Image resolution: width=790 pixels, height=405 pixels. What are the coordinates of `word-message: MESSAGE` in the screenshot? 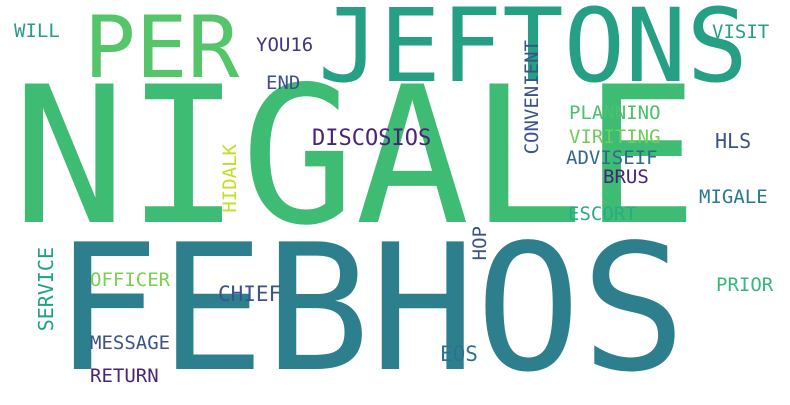 It's located at (130, 343).